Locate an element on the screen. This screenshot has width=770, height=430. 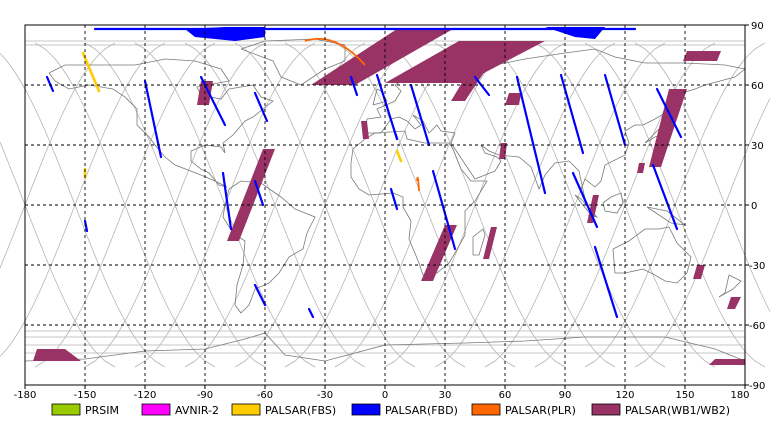
x-tick: 180 is located at coordinates (739, 395).